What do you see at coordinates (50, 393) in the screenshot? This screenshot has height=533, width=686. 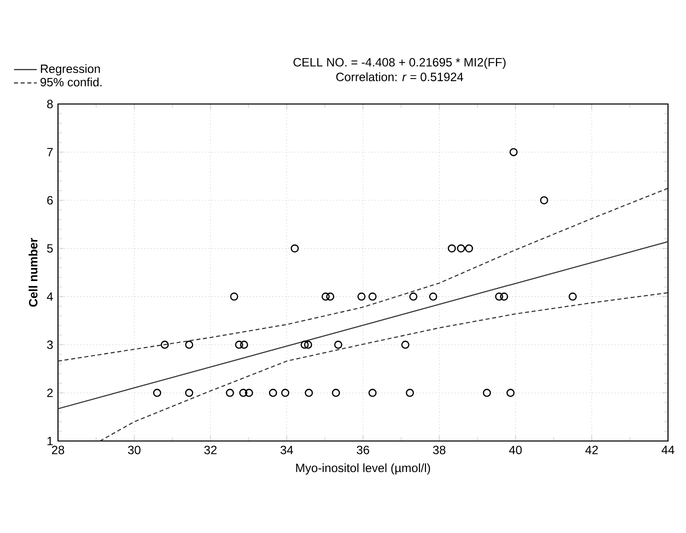 I see `y-tick-label: 2` at bounding box center [50, 393].